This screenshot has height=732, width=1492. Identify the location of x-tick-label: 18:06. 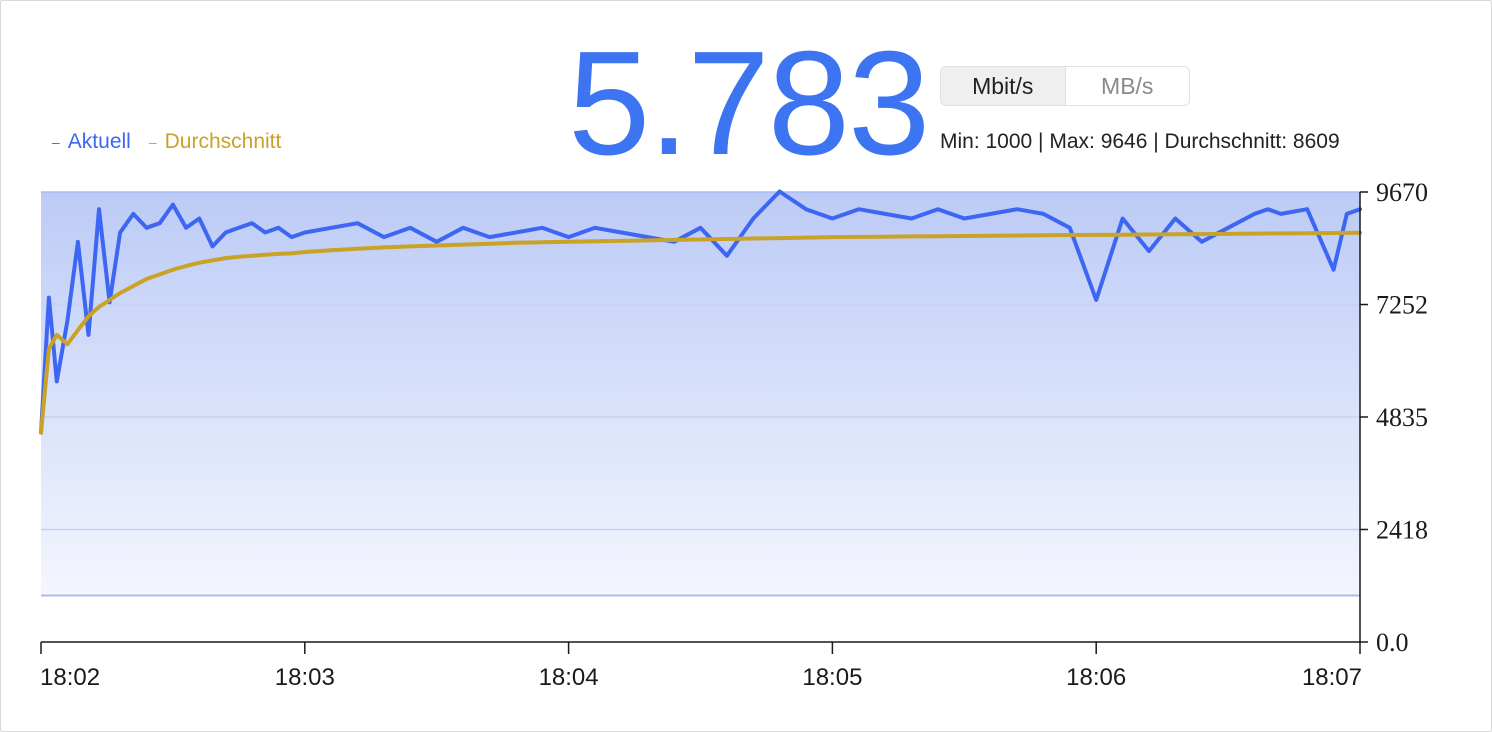
(1096, 677).